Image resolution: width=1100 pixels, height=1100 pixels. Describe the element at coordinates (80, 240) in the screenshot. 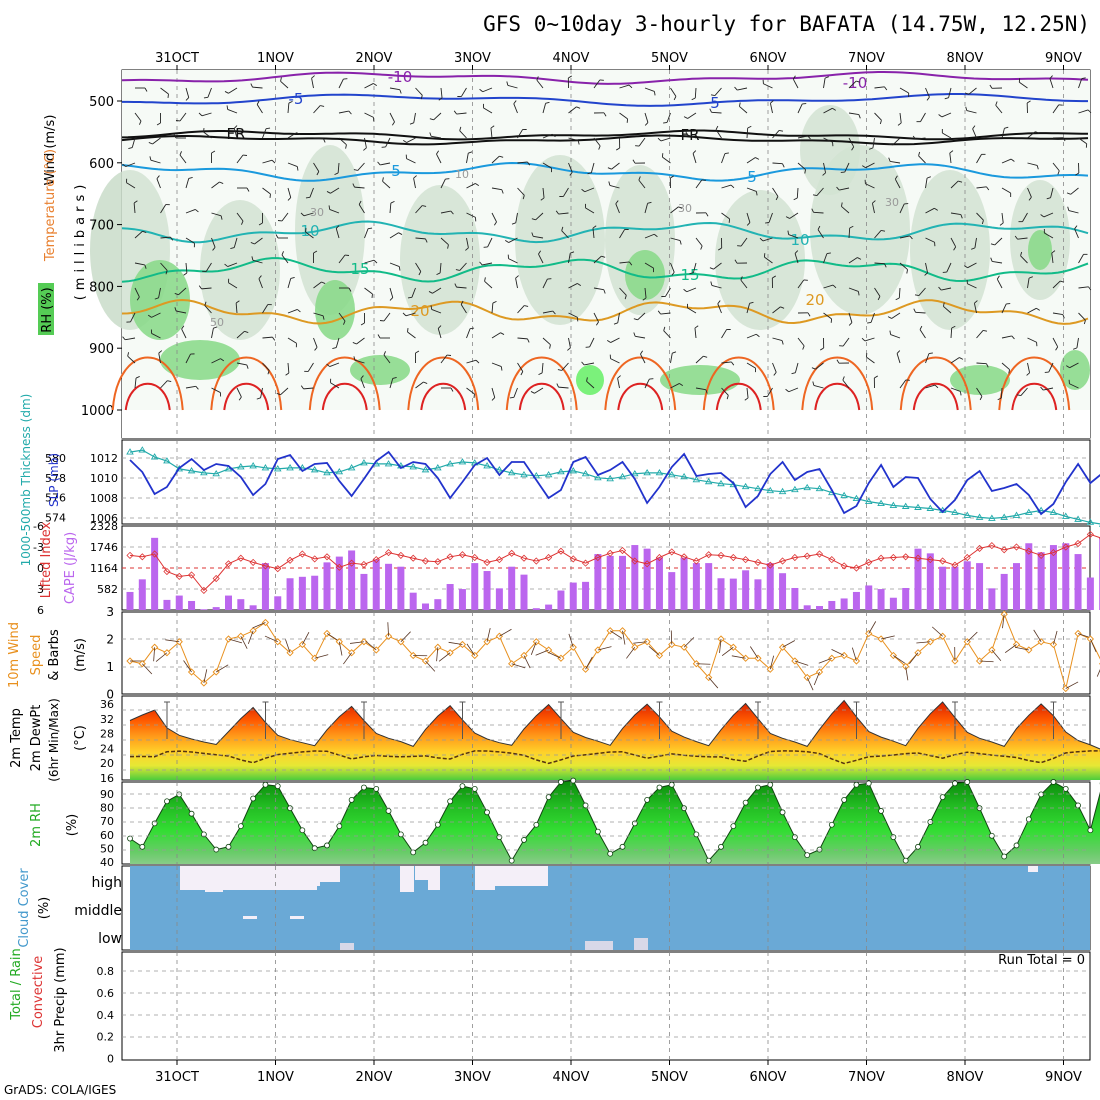

I see `upper-ylabel-mb: (millibars)` at that location.